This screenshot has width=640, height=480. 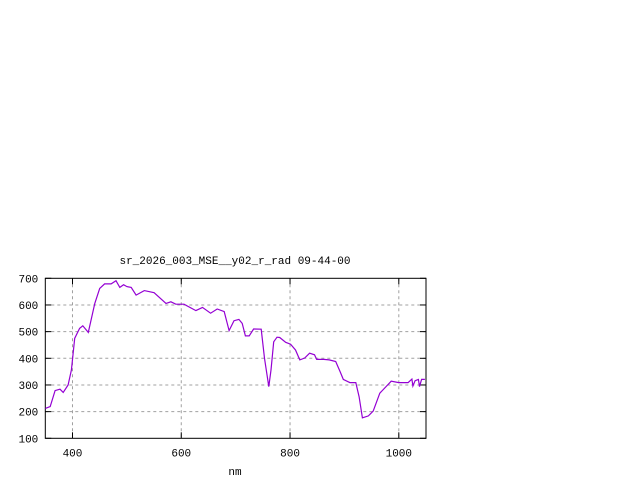 What do you see at coordinates (181, 454) in the screenshot?
I see `x-tick-label: 600` at bounding box center [181, 454].